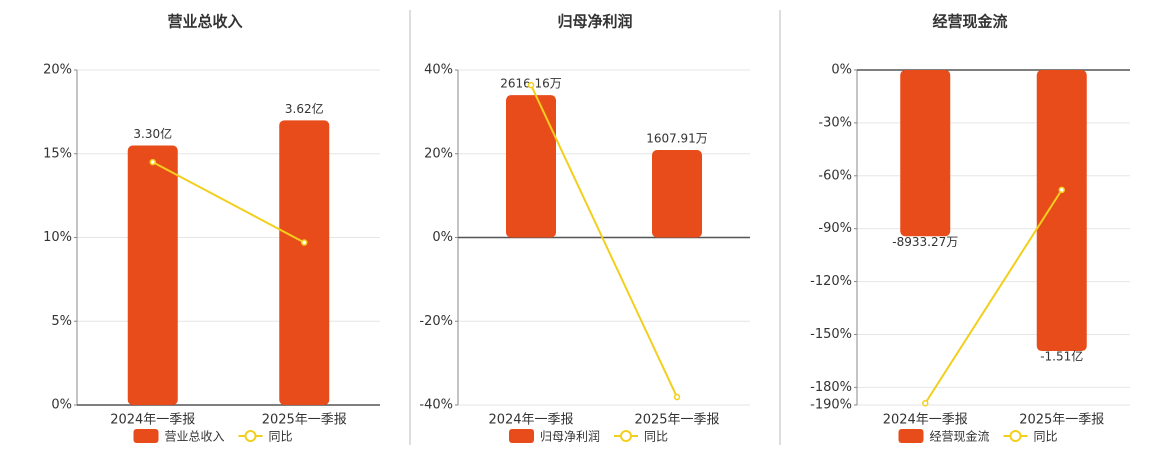 This screenshot has height=450, width=1160. What do you see at coordinates (57, 153) in the screenshot?
I see `y-tick-label: 15%` at bounding box center [57, 153].